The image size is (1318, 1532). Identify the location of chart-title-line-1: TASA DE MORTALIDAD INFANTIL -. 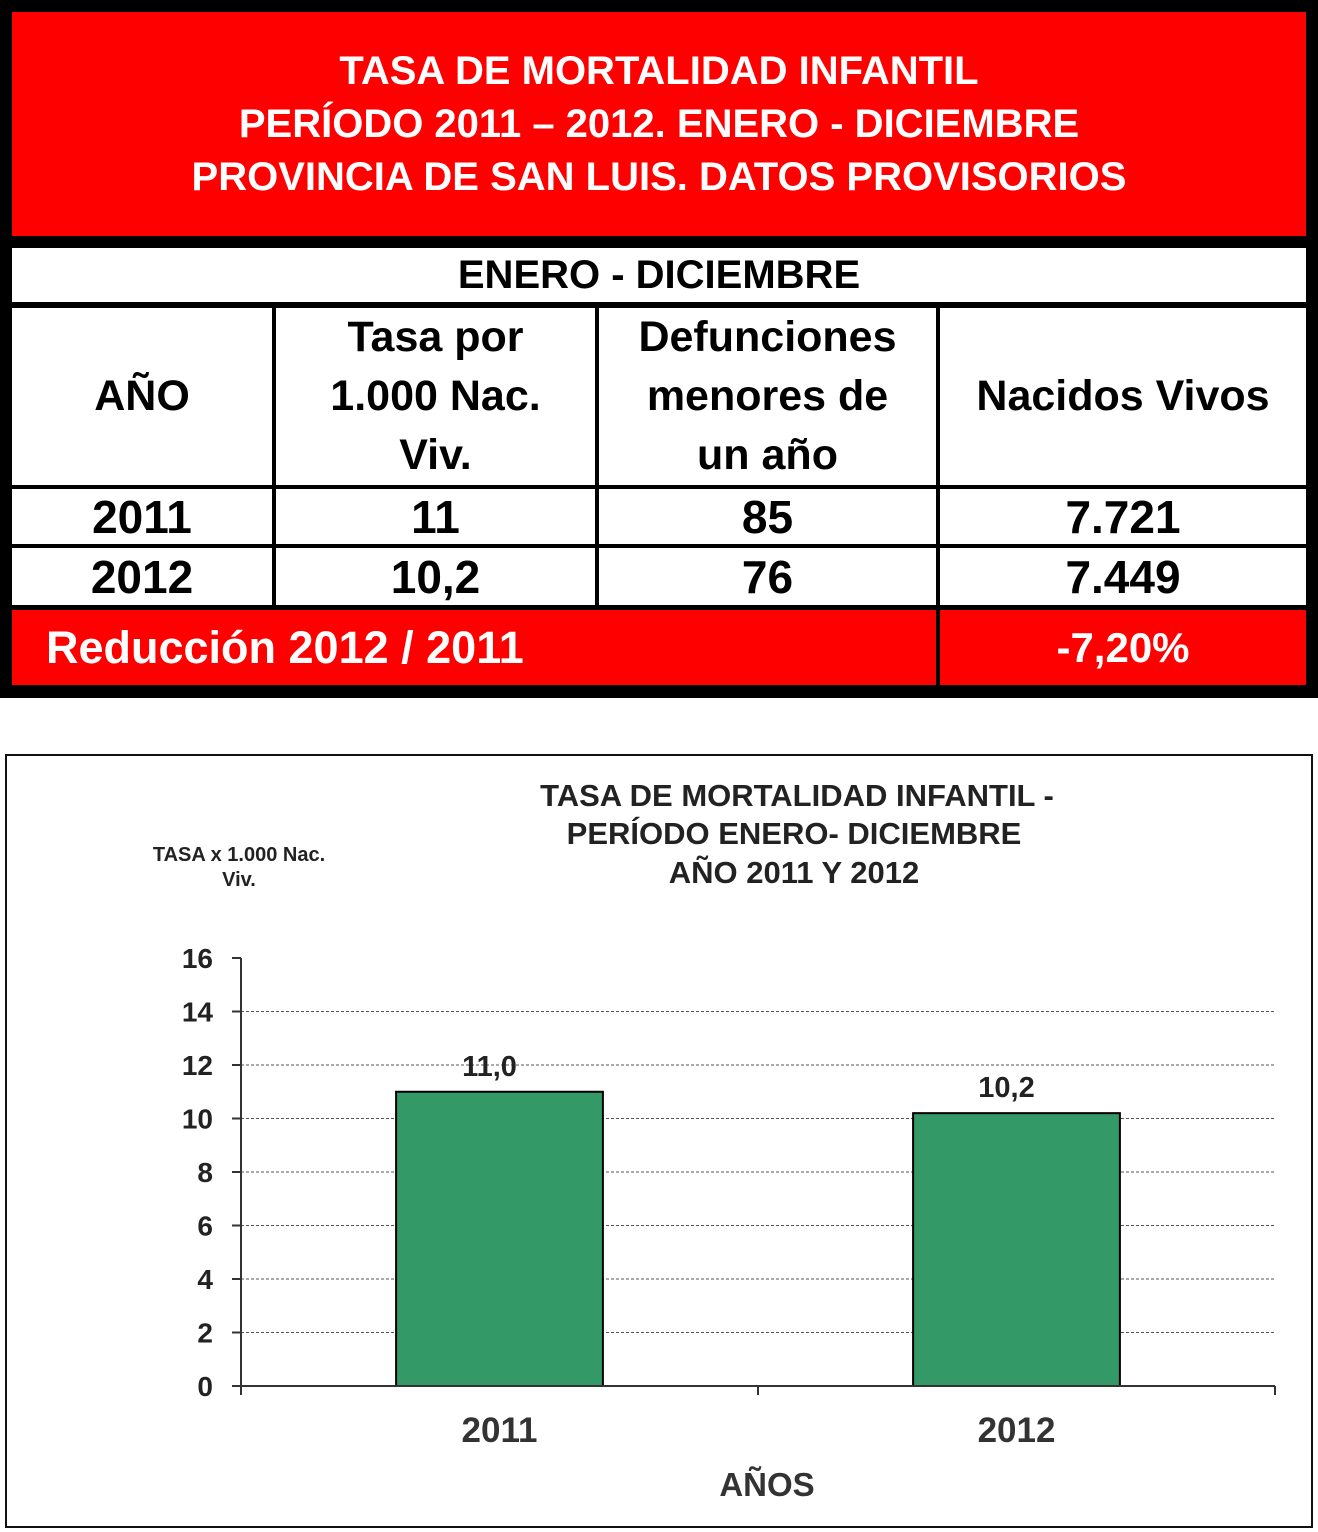
(797, 795).